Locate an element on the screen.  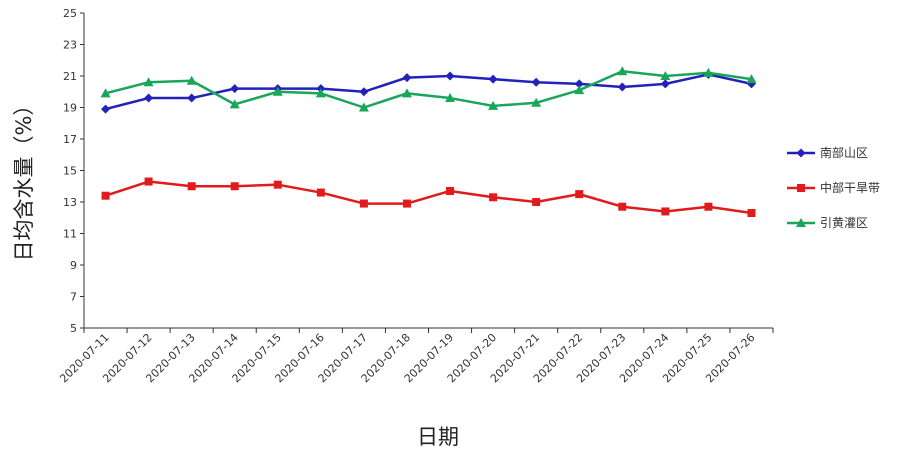
y-tick-label: 17 is located at coordinates (70, 139).